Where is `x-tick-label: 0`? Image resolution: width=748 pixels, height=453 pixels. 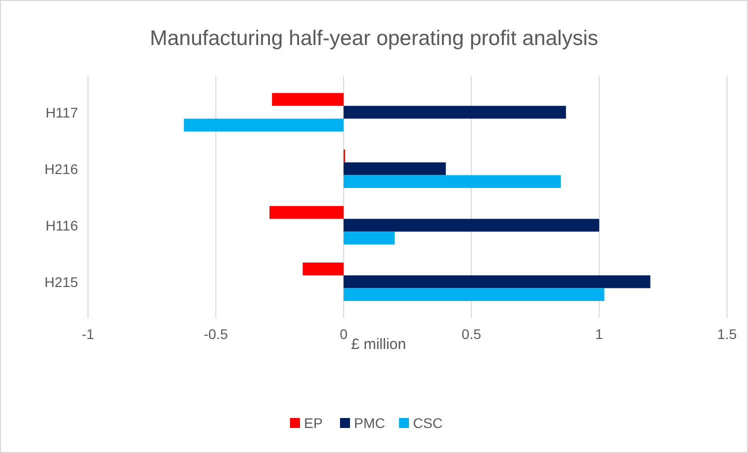 x-tick-label: 0 is located at coordinates (344, 334).